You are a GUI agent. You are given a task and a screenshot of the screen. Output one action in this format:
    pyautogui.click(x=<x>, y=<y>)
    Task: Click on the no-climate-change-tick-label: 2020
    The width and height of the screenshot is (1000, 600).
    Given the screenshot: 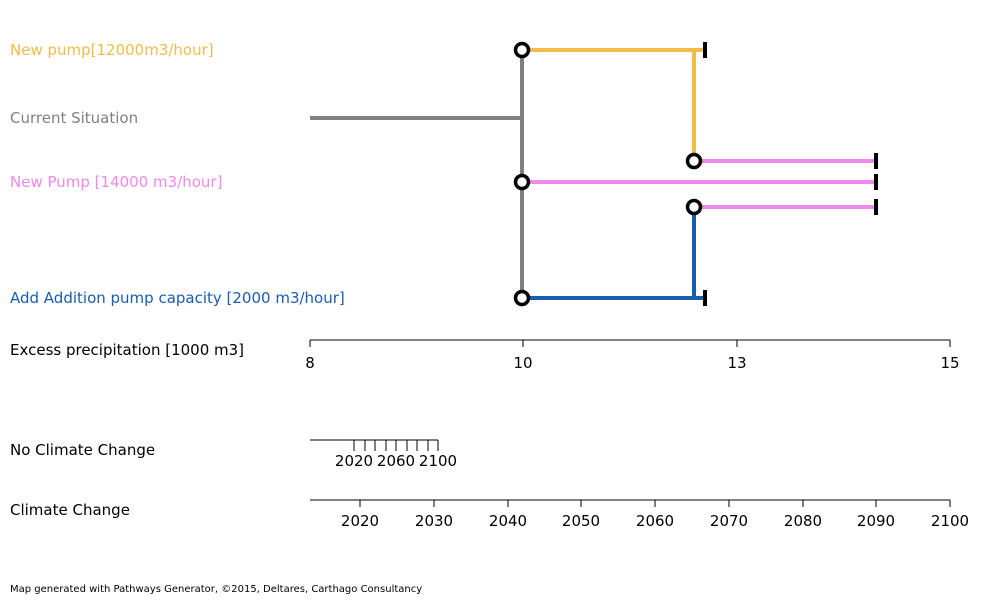 What is the action you would take?
    pyautogui.click(x=354, y=461)
    